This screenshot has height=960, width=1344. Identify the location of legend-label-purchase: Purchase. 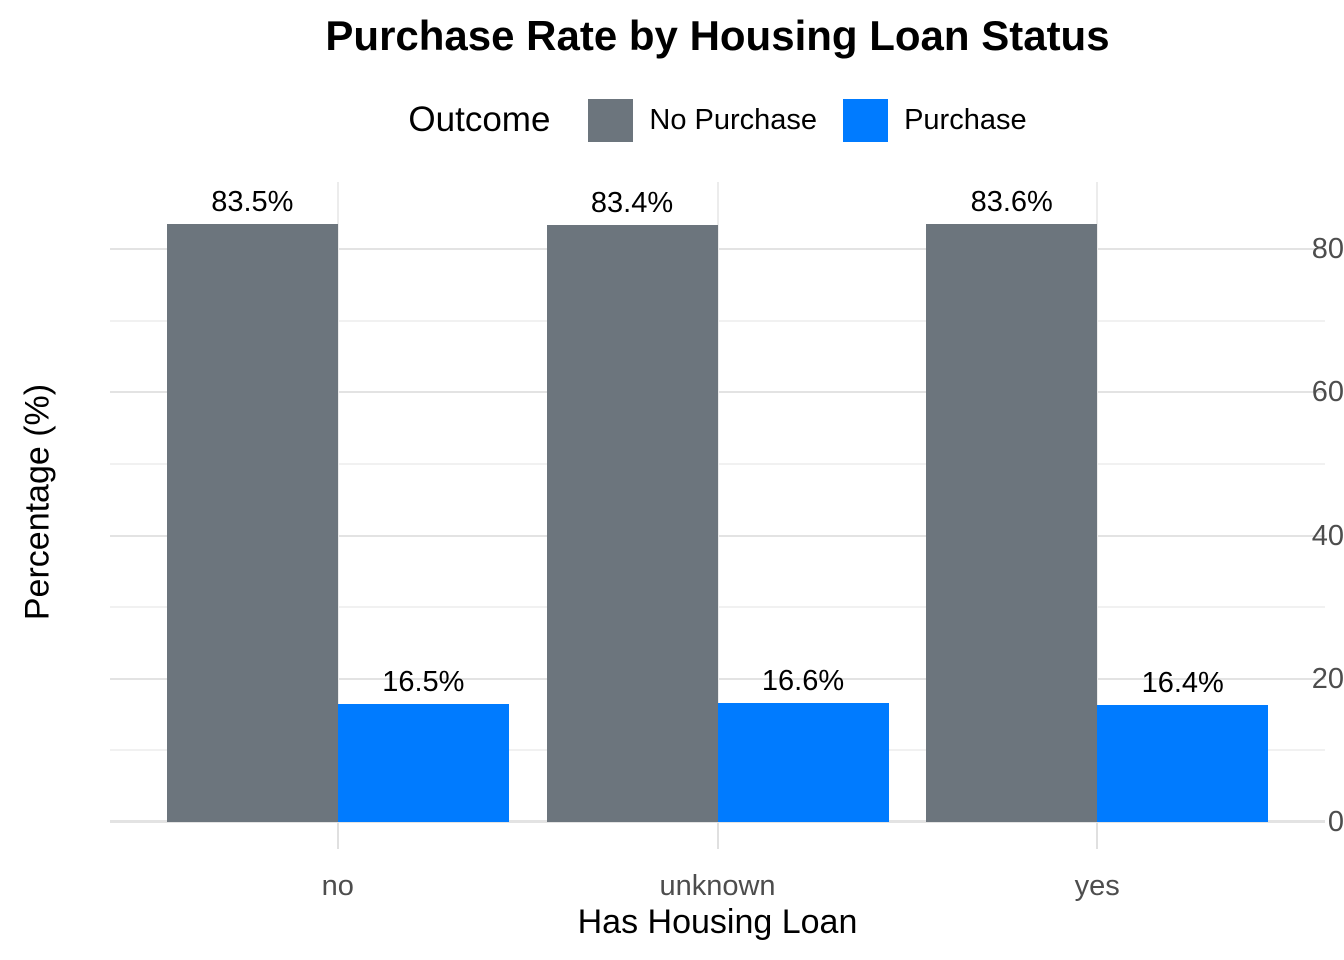
(965, 119).